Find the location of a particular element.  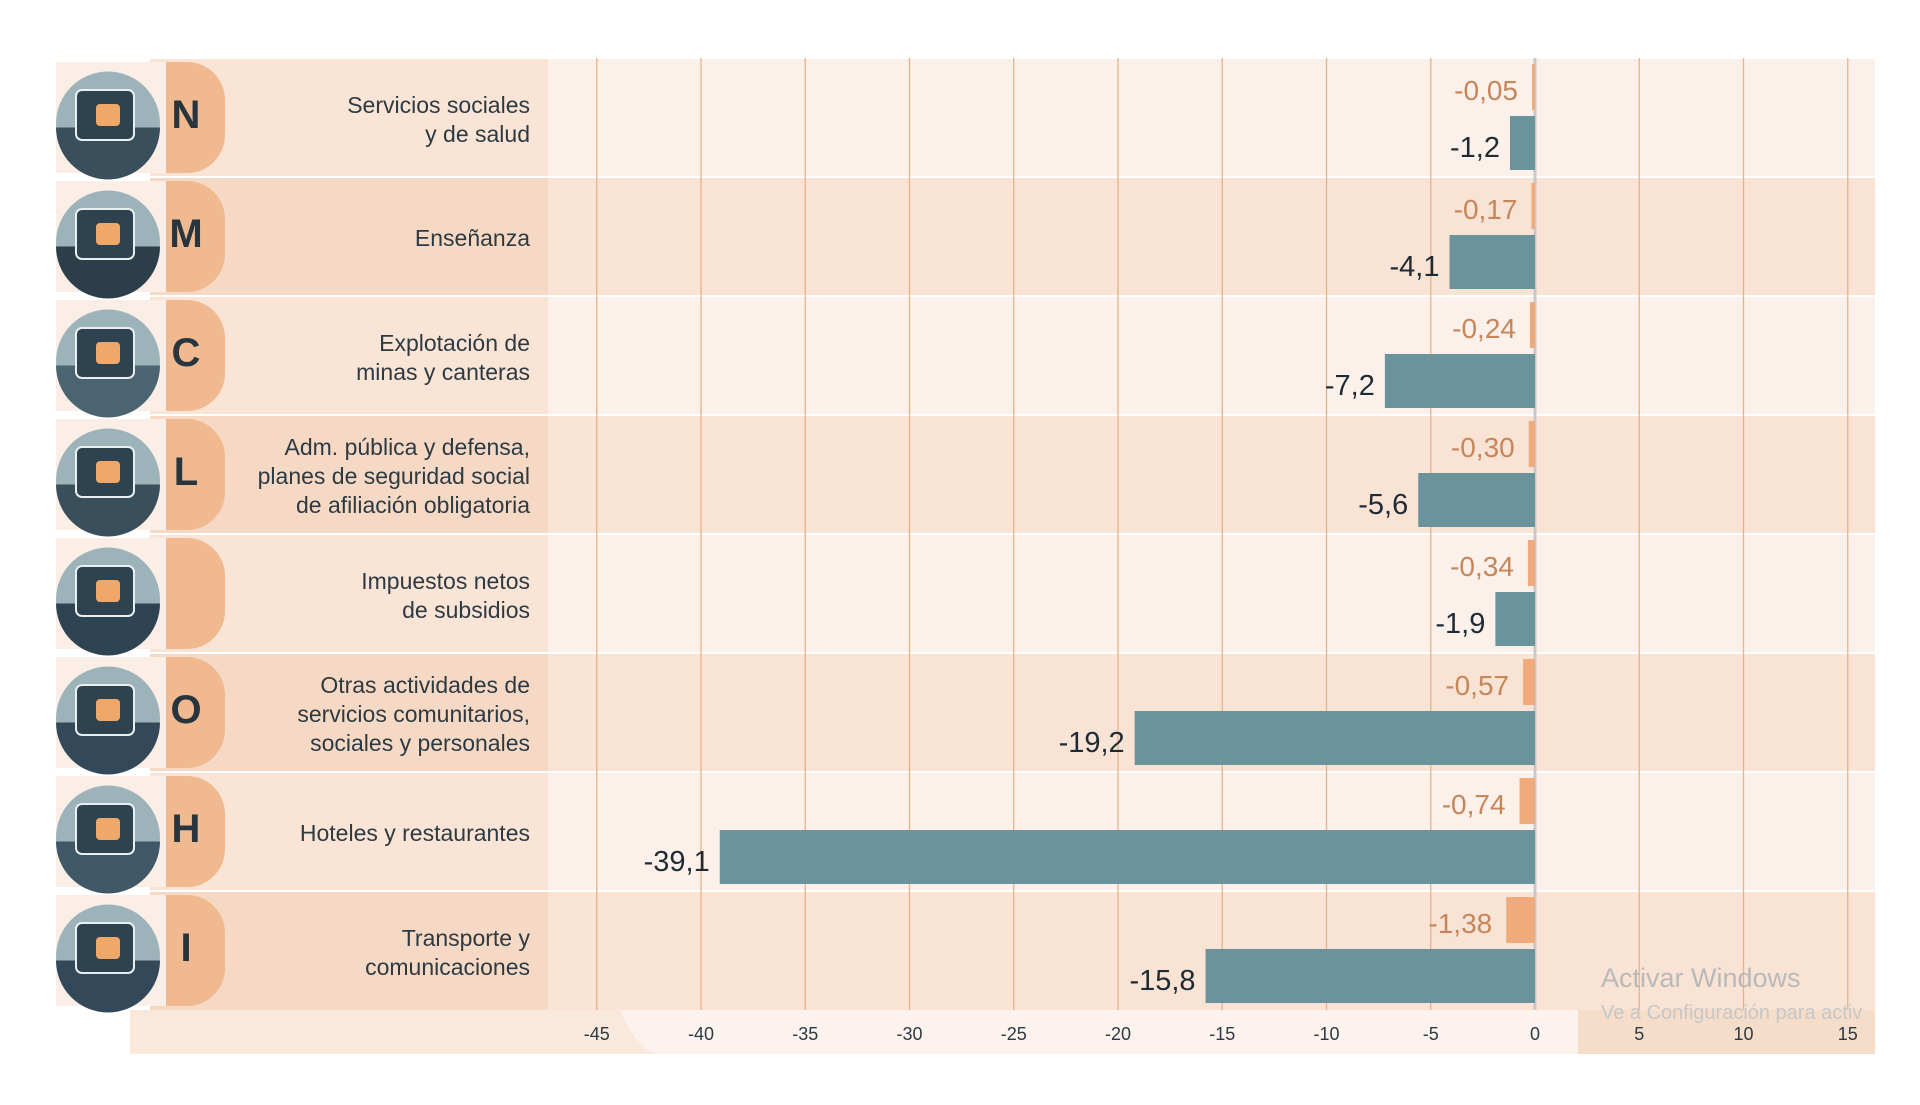

transport-bus-icon is located at coordinates (108, 958).